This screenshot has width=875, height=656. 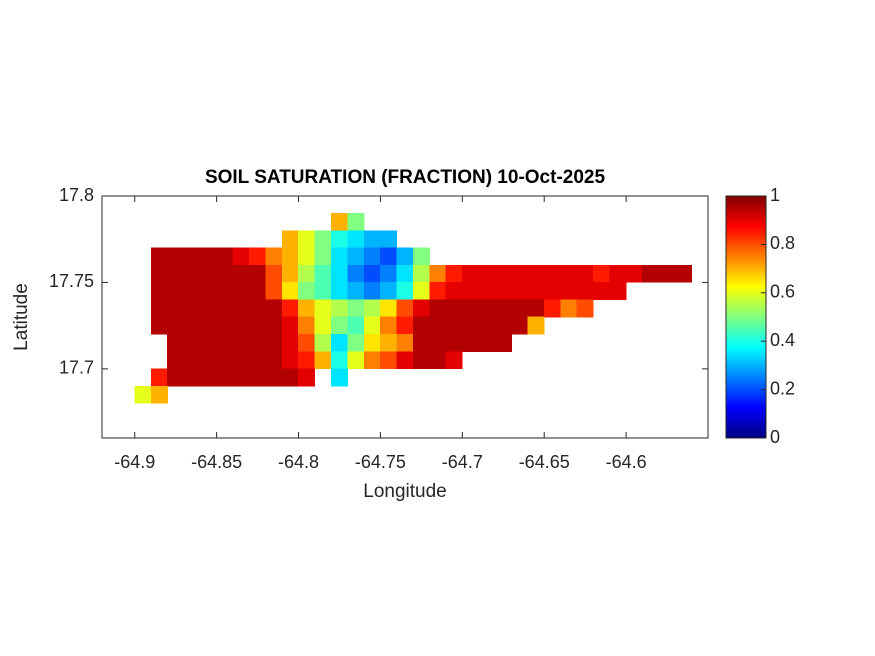 I want to click on colorbar-tick-label: 0.6, so click(x=782, y=292).